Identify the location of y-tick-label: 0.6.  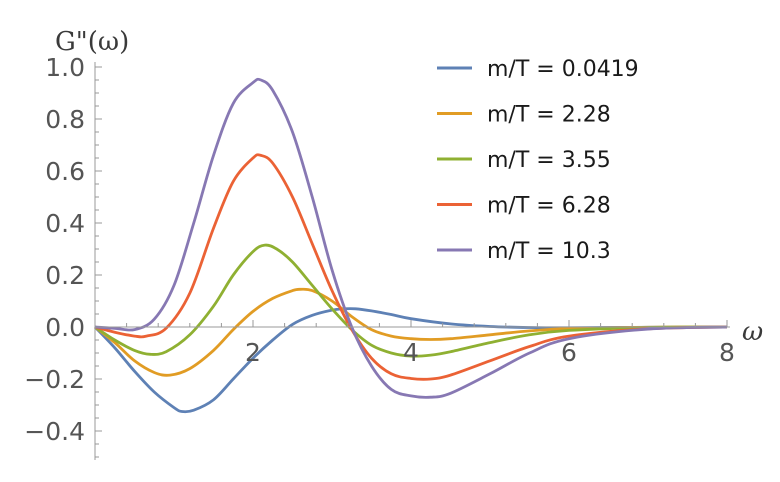
(65, 171).